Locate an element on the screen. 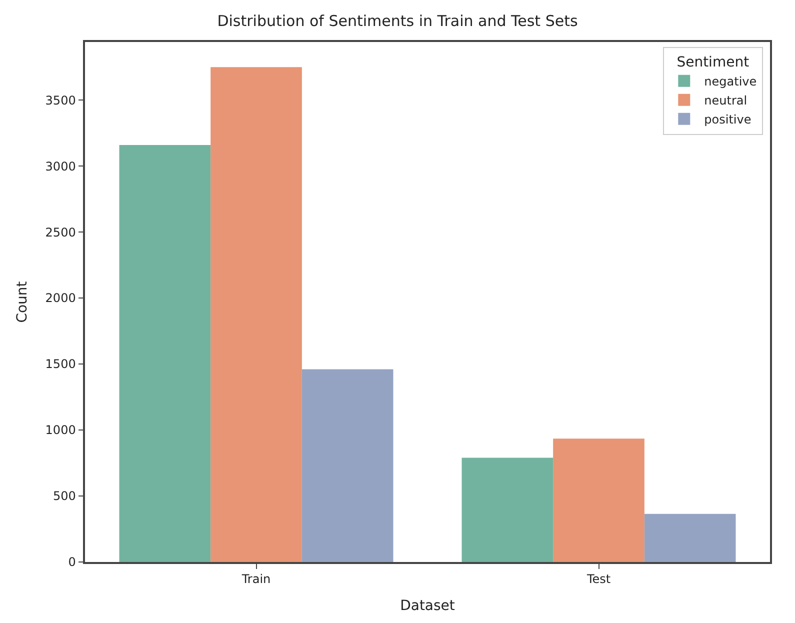 This screenshot has height=623, width=795. y-tick-label: 500 is located at coordinates (64, 496).